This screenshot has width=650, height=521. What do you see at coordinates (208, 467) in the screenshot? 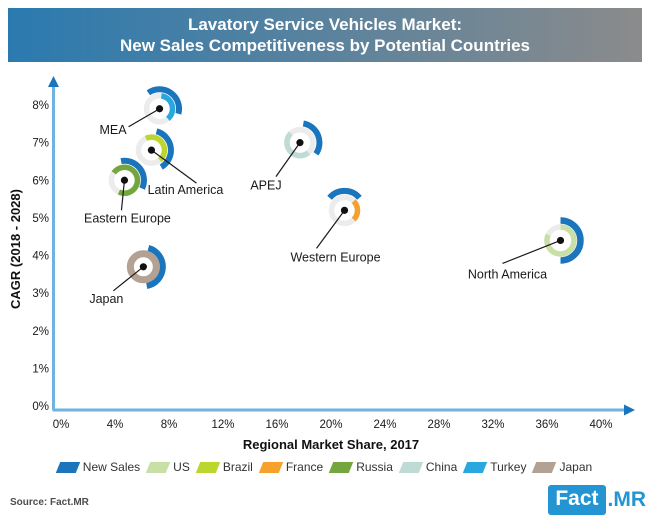
I see `legend-swatch-brazil` at bounding box center [208, 467].